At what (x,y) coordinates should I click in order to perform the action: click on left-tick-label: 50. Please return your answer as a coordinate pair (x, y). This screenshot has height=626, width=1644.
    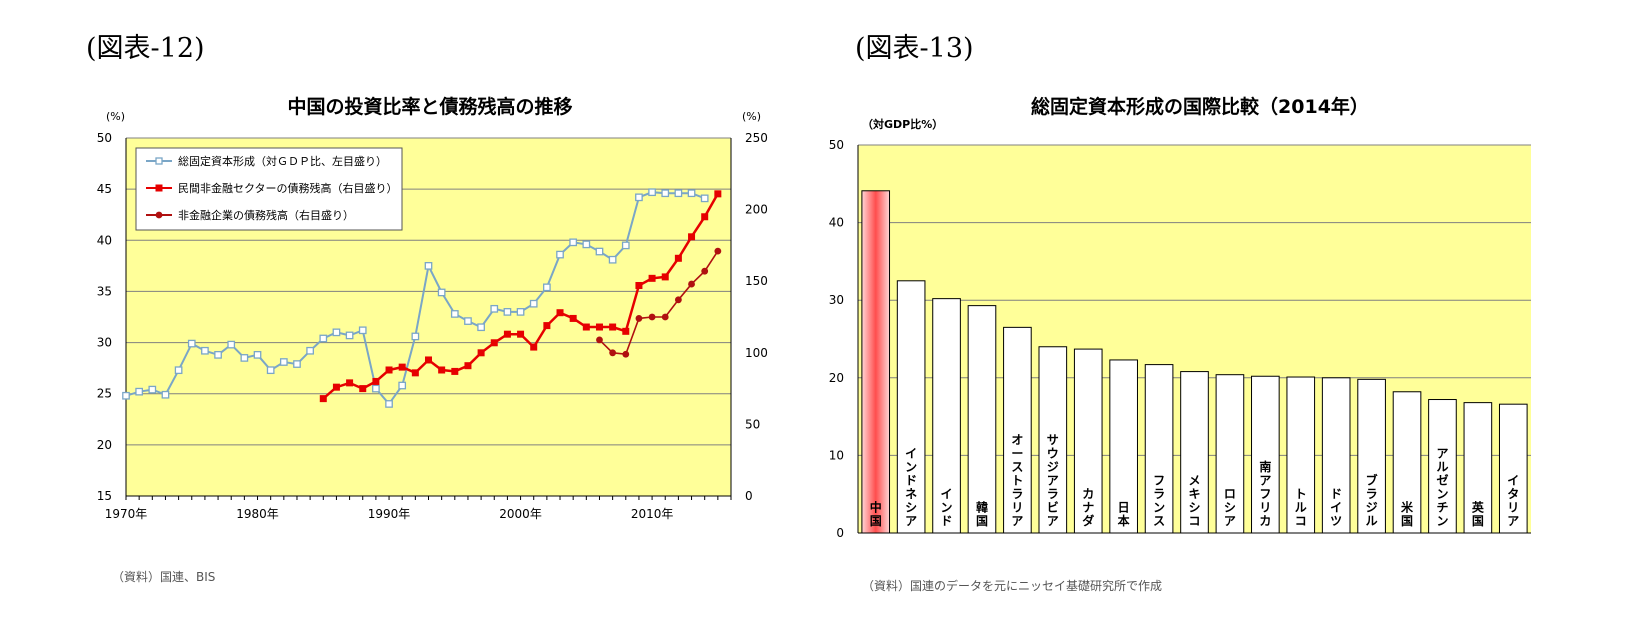
    Looking at the image, I should click on (104, 138).